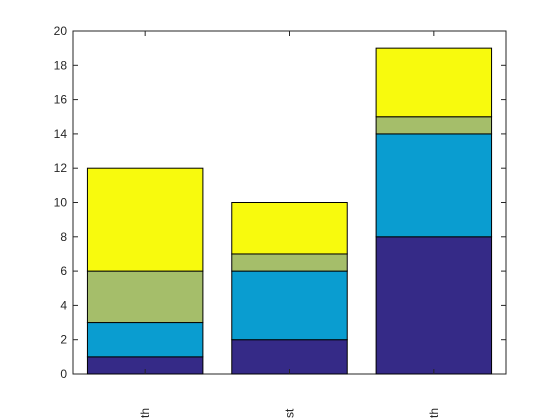 The width and height of the screenshot is (560, 420). Describe the element at coordinates (289, 305) in the screenshot. I see `bar-segment-c1-s1` at that location.